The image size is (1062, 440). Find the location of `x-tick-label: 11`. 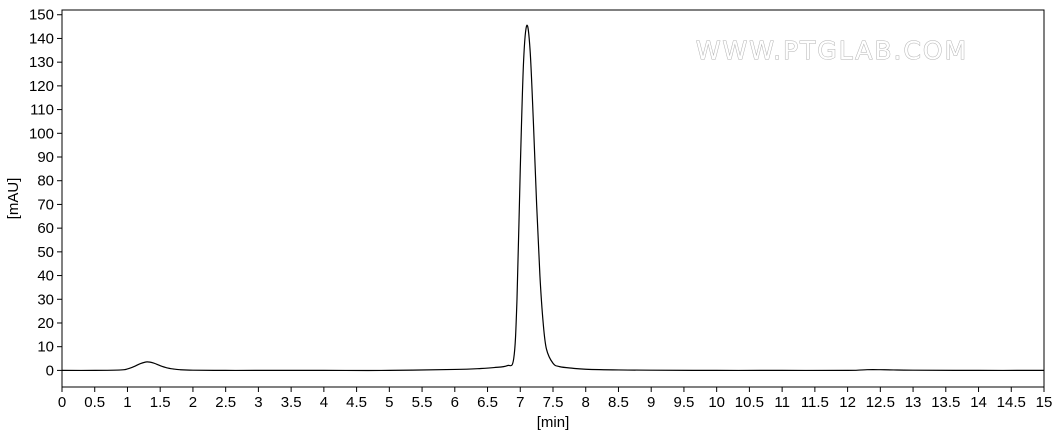

x-tick-label: 11 is located at coordinates (782, 402).